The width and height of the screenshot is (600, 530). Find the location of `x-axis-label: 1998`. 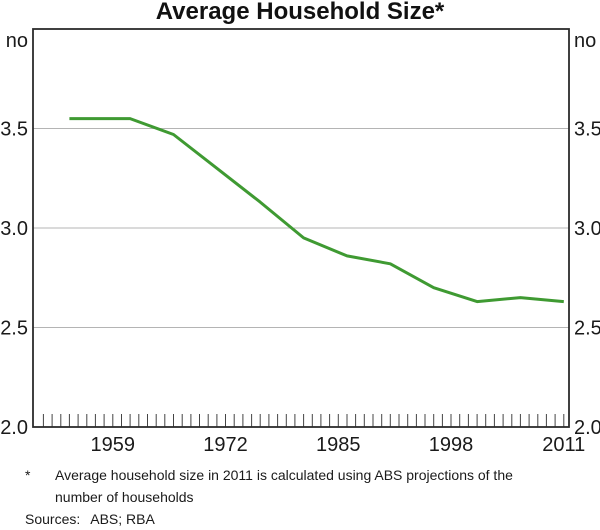

x-axis-label: 1998 is located at coordinates (451, 445).